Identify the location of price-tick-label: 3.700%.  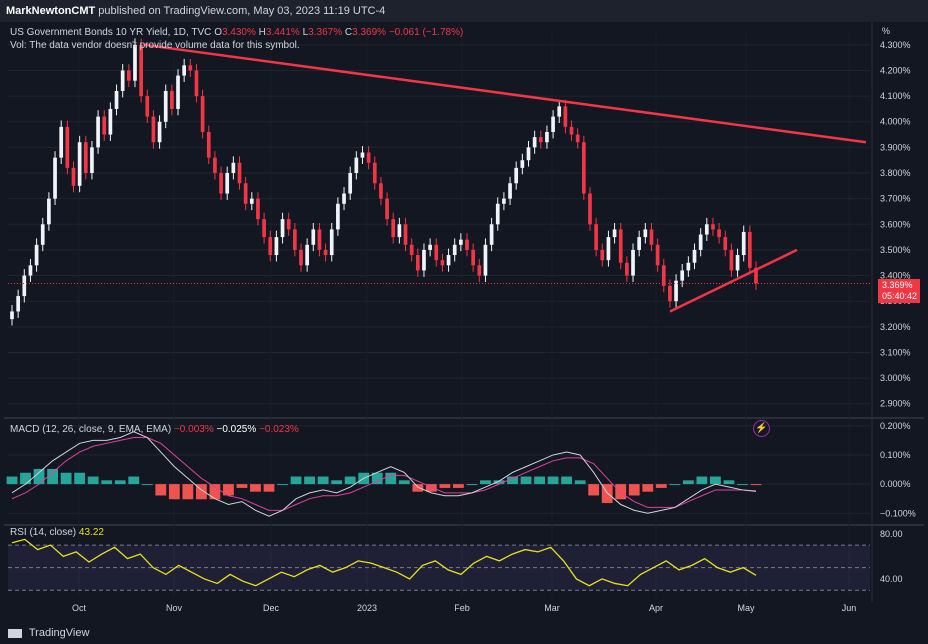
(895, 199).